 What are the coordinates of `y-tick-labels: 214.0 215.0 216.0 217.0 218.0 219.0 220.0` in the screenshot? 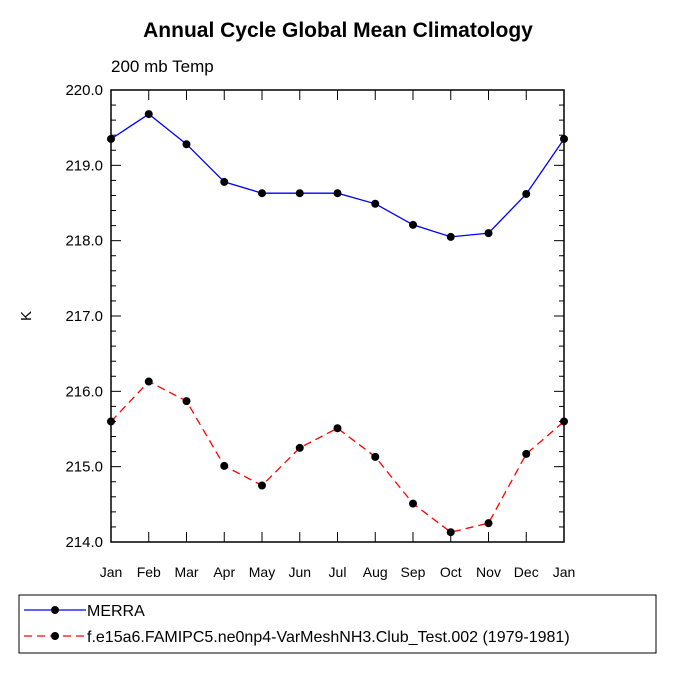 It's located at (84, 316).